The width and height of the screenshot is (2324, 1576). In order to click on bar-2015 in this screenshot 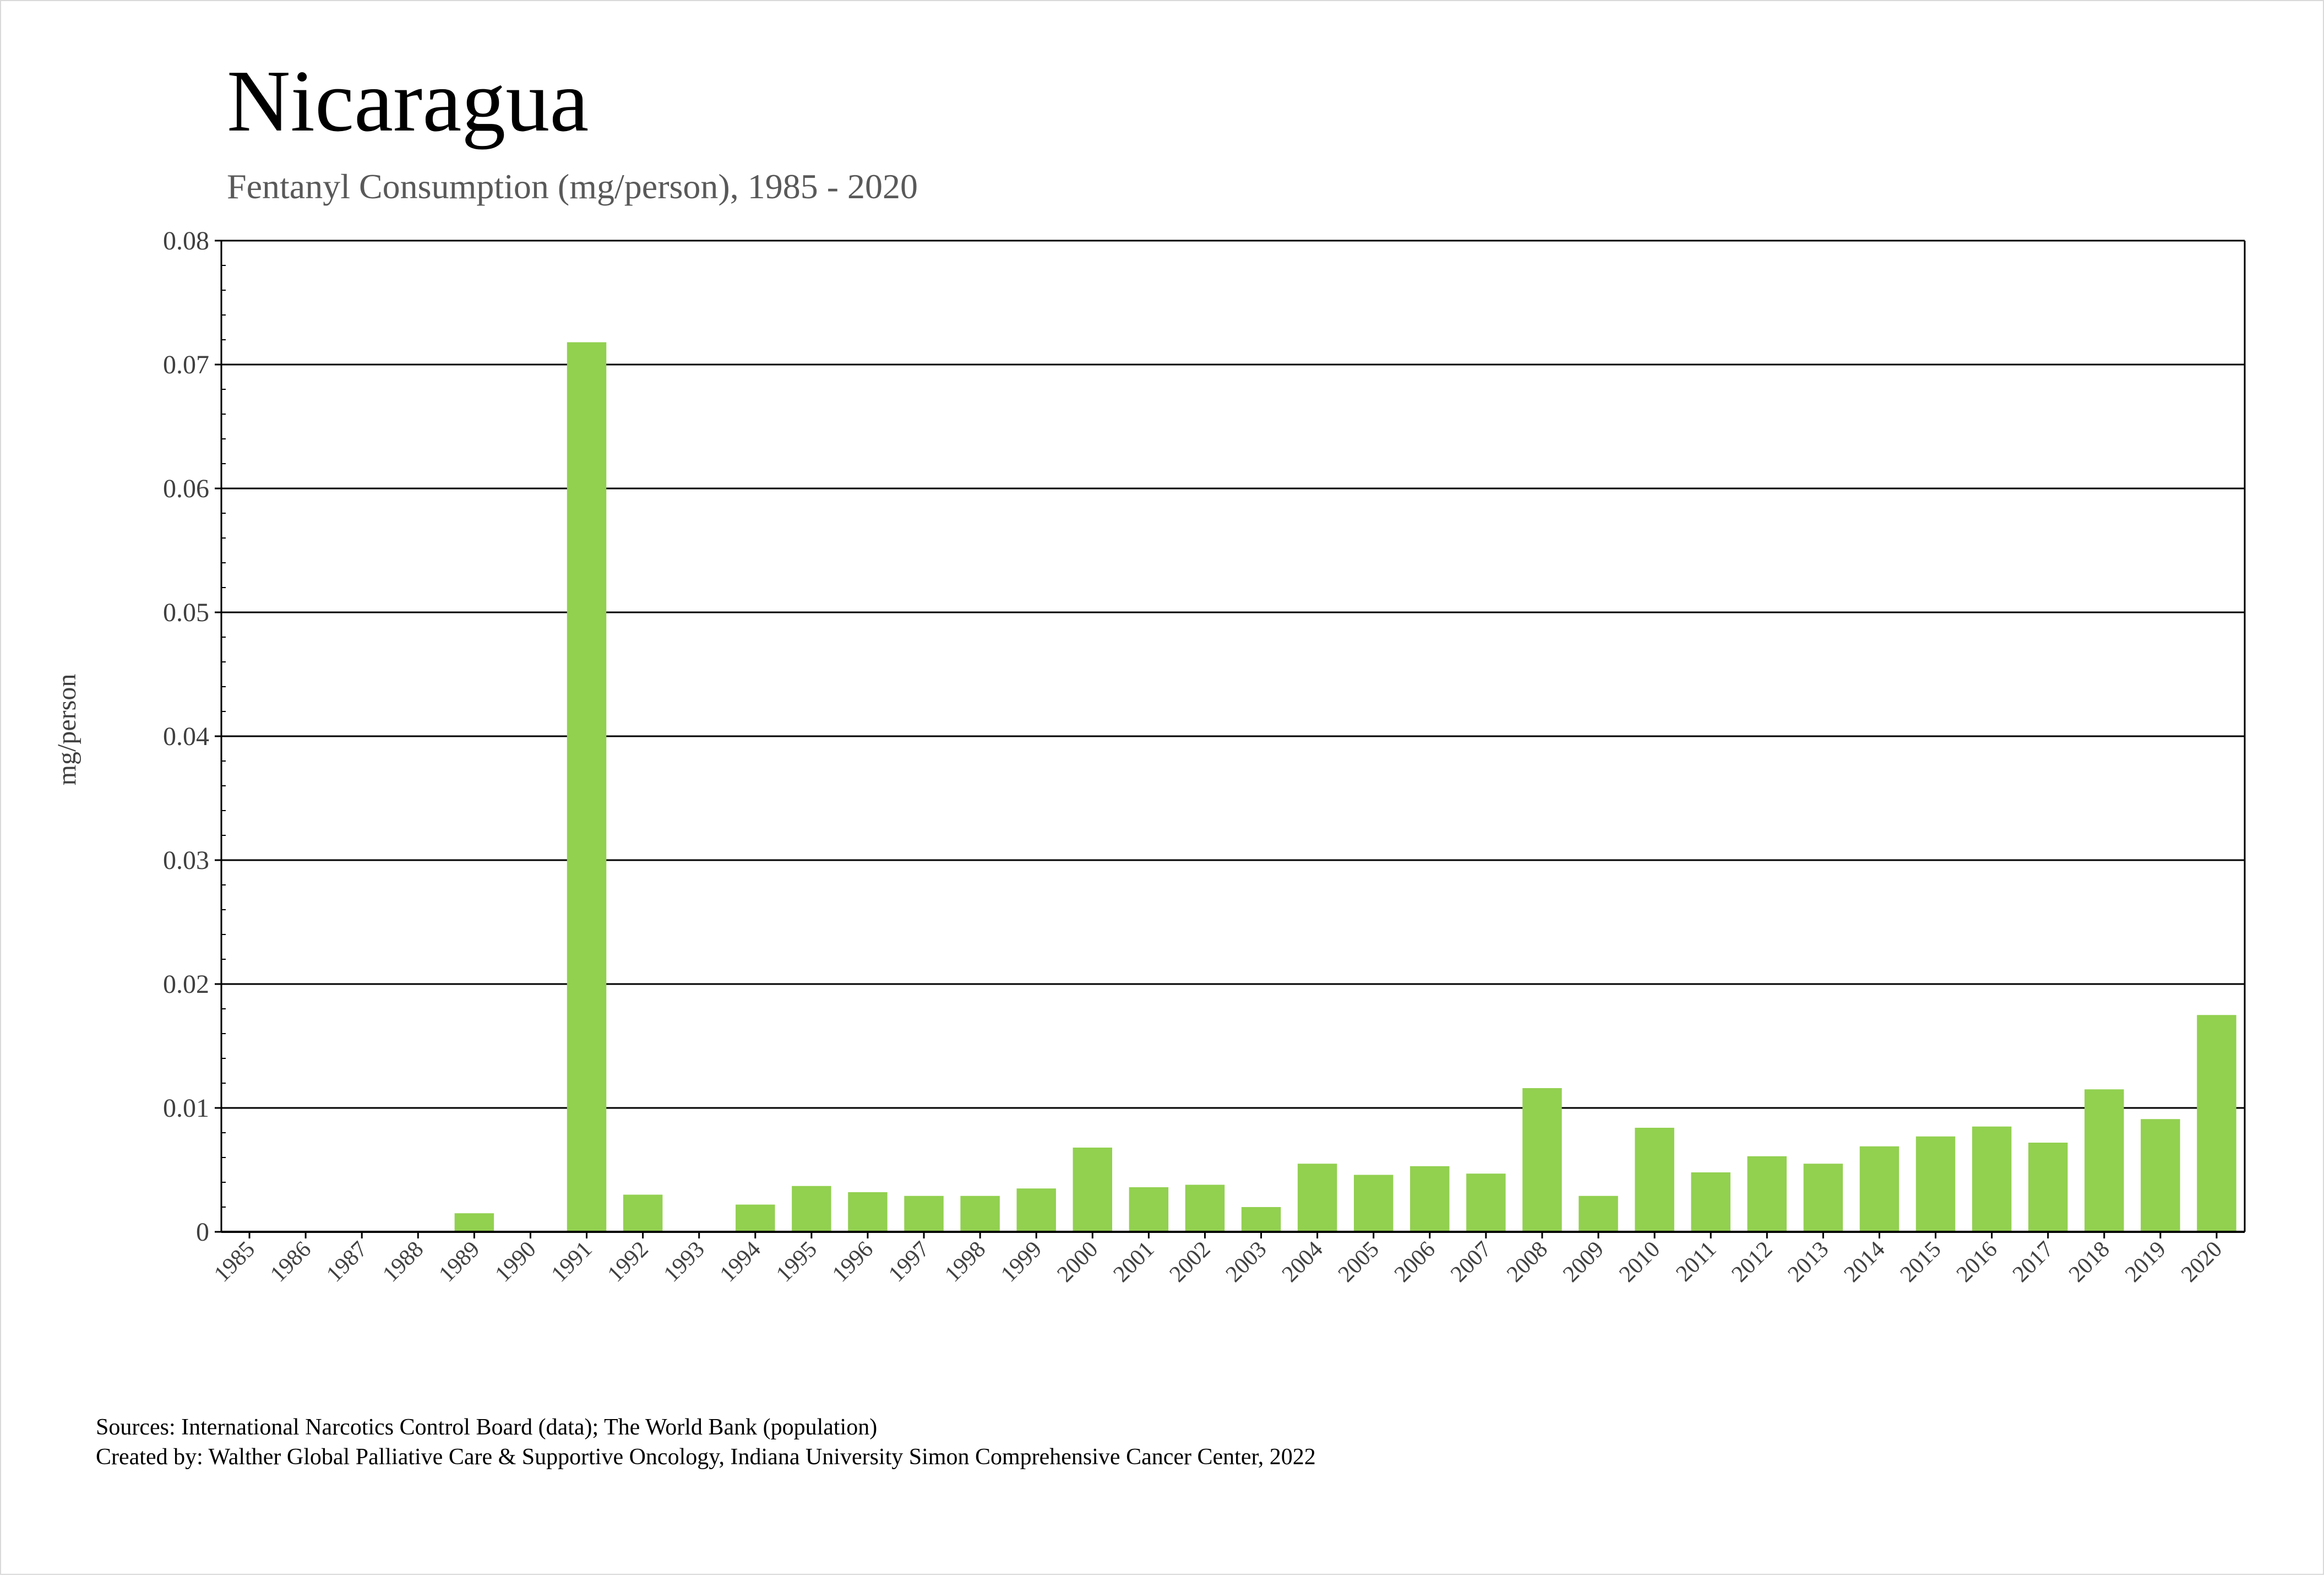, I will do `click(1935, 1184)`.